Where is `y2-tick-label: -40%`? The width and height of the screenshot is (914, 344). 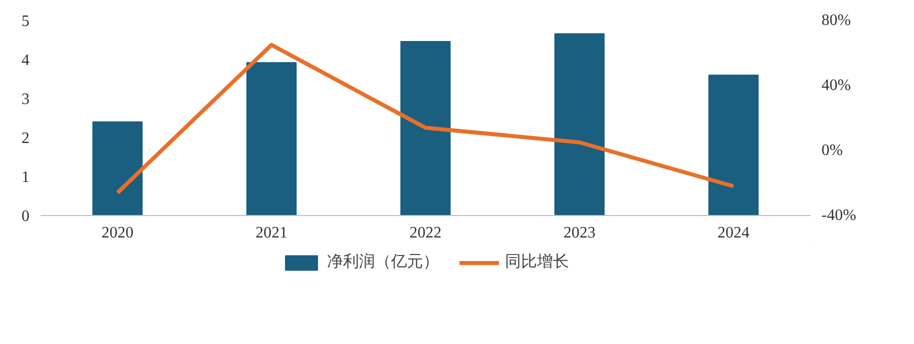 y2-tick-label: -40% is located at coordinates (839, 215).